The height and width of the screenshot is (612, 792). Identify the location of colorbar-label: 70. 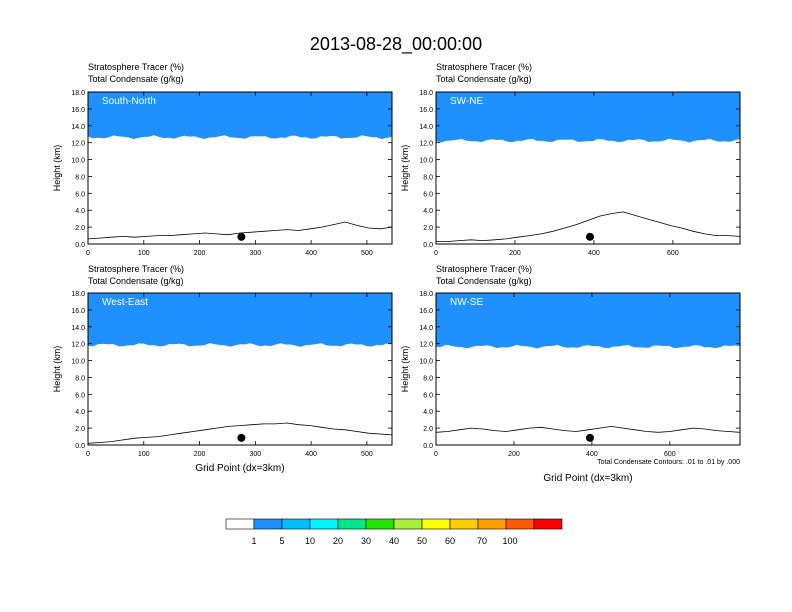
(482, 541).